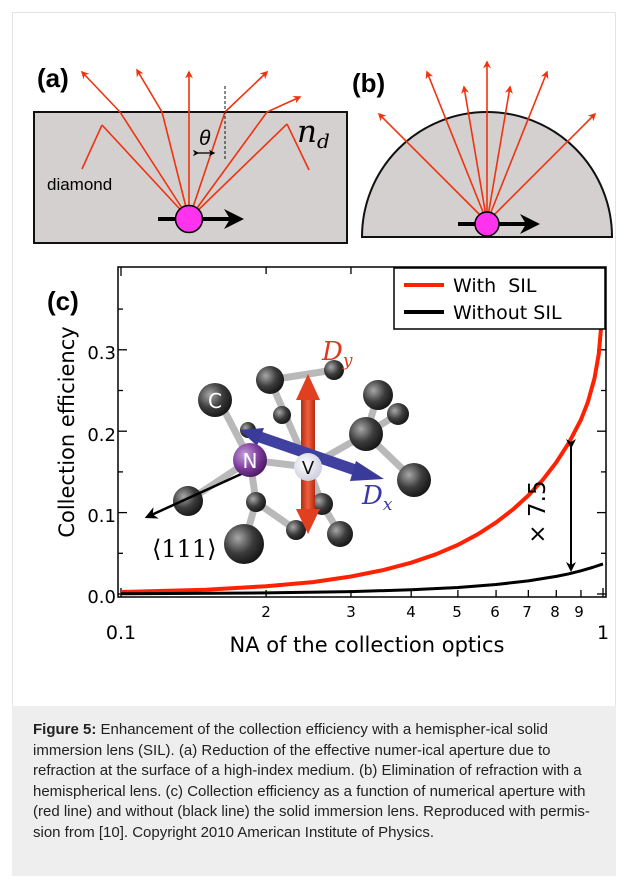 Image resolution: width=628 pixels, height=888 pixels. What do you see at coordinates (79, 184) in the screenshot?
I see `diamond-label: diamond` at bounding box center [79, 184].